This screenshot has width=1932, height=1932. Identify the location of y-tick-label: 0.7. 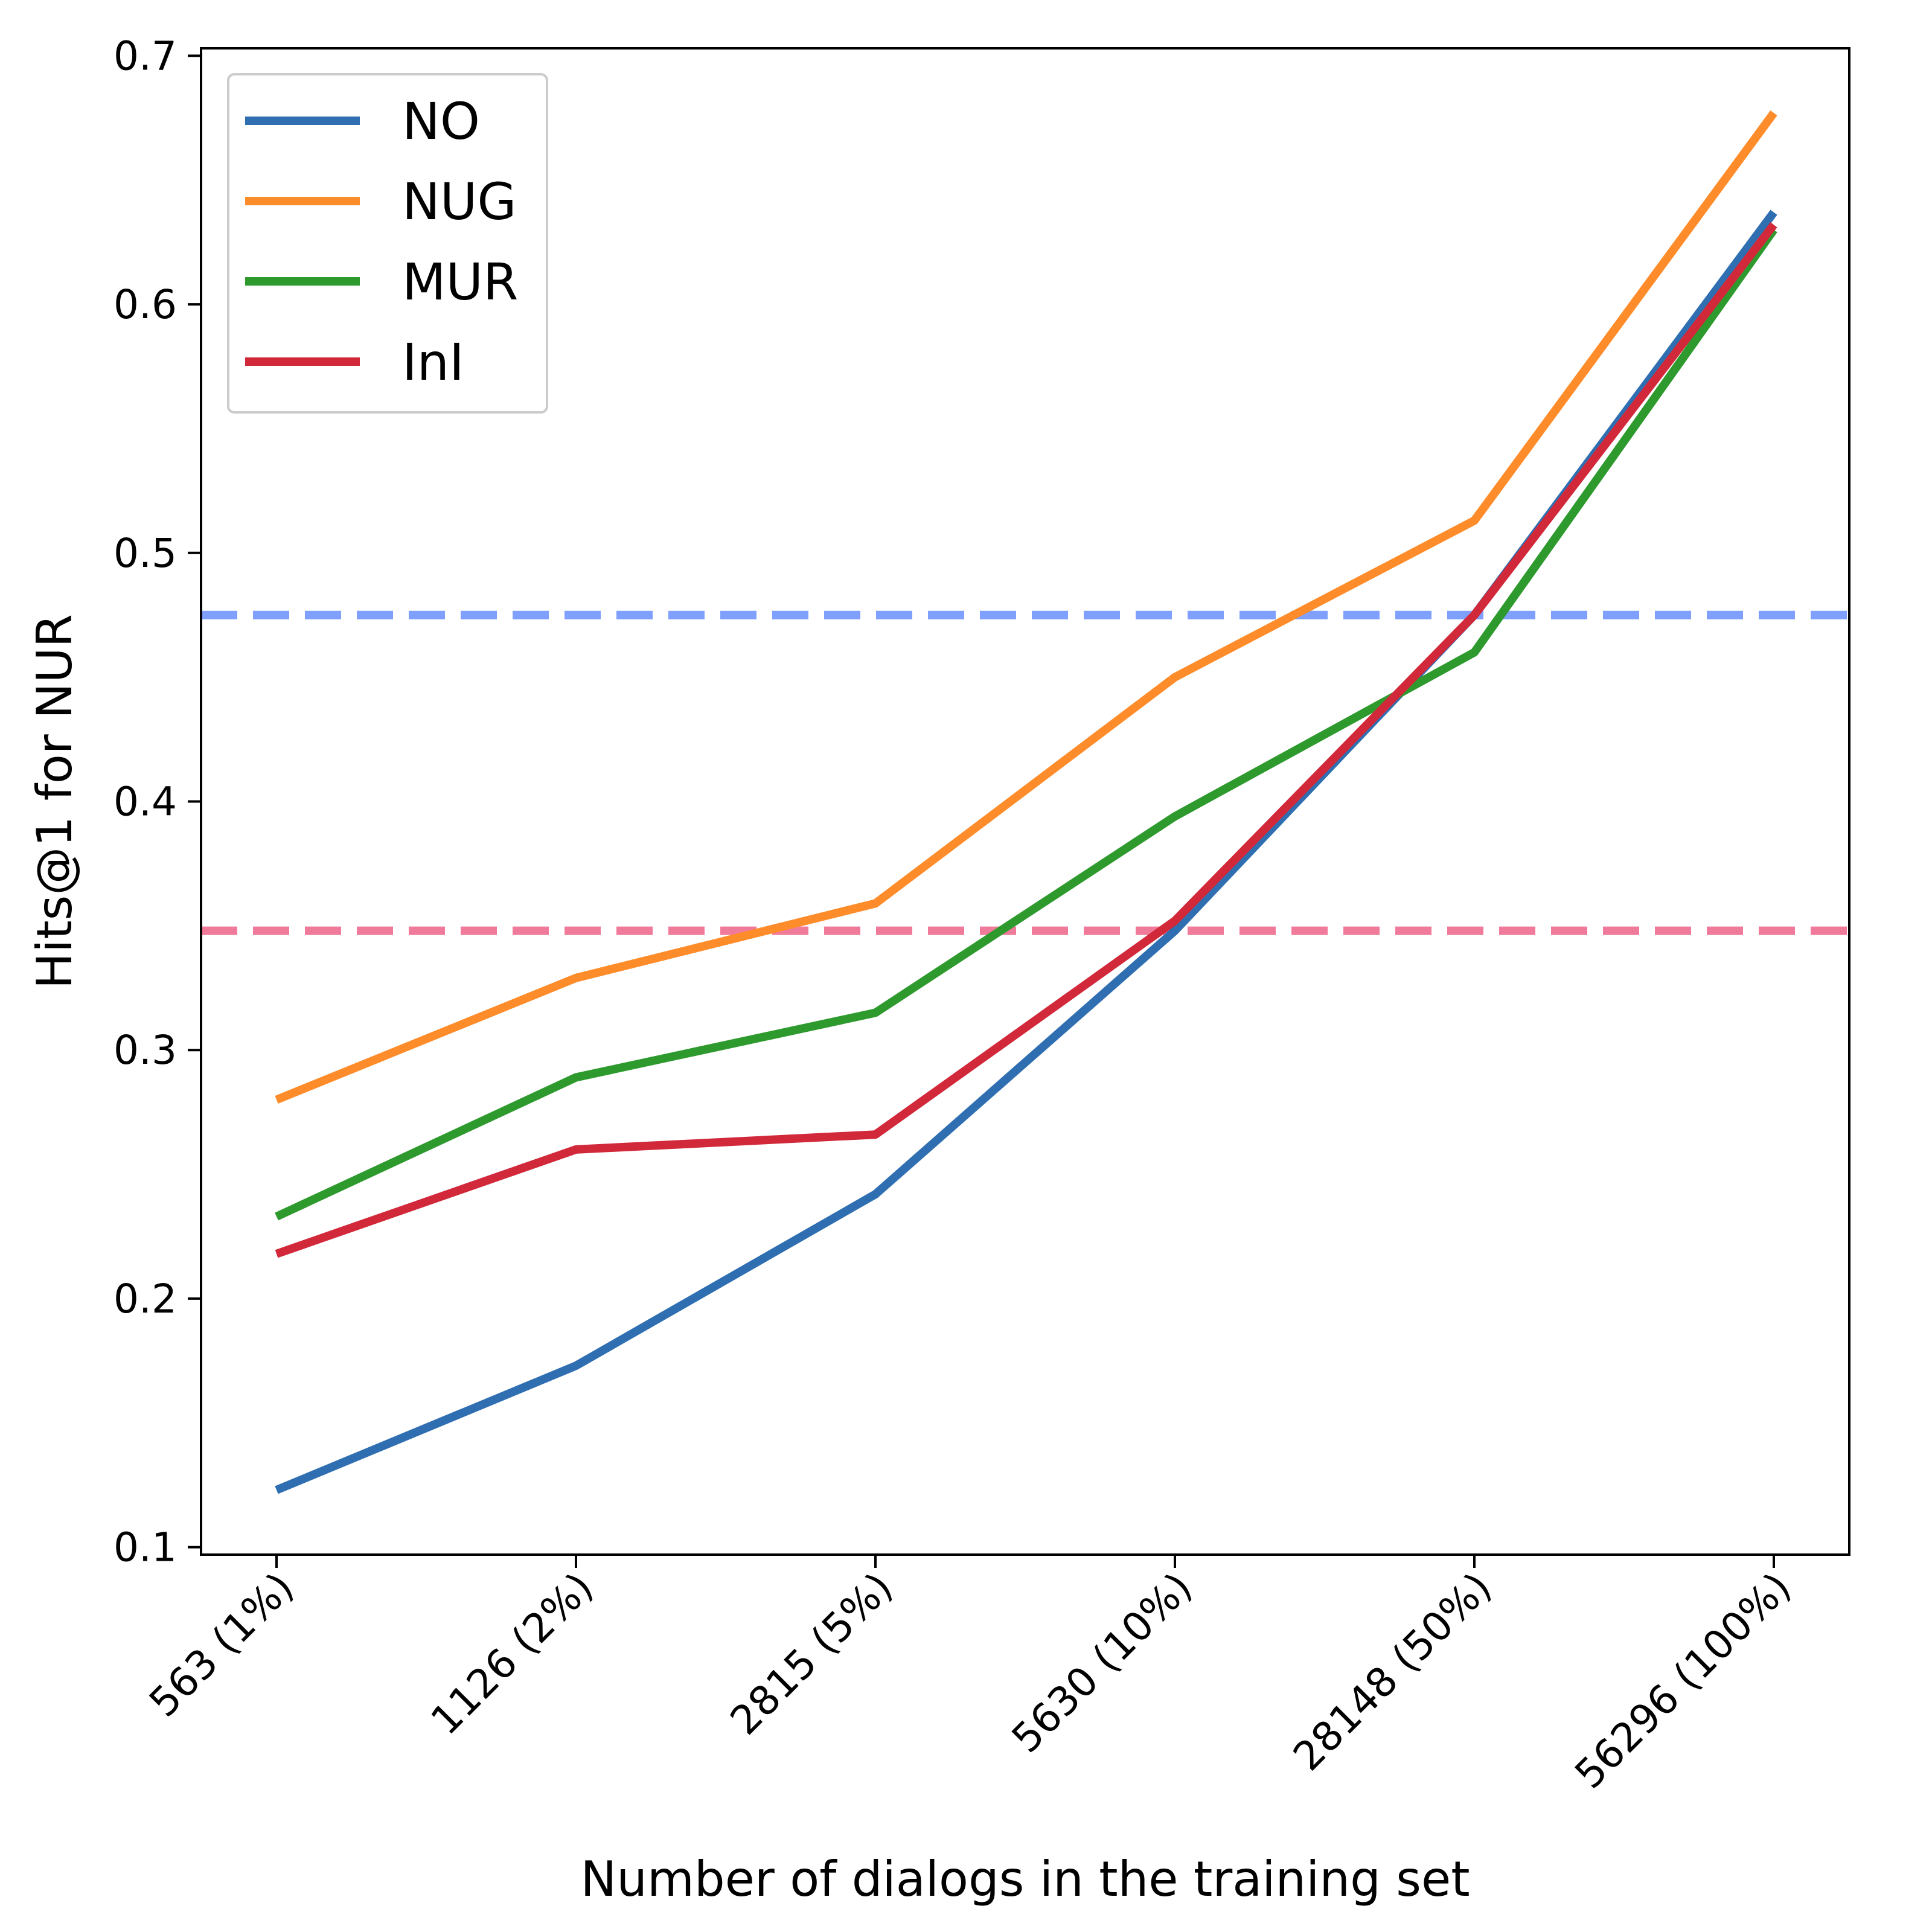
(145, 56).